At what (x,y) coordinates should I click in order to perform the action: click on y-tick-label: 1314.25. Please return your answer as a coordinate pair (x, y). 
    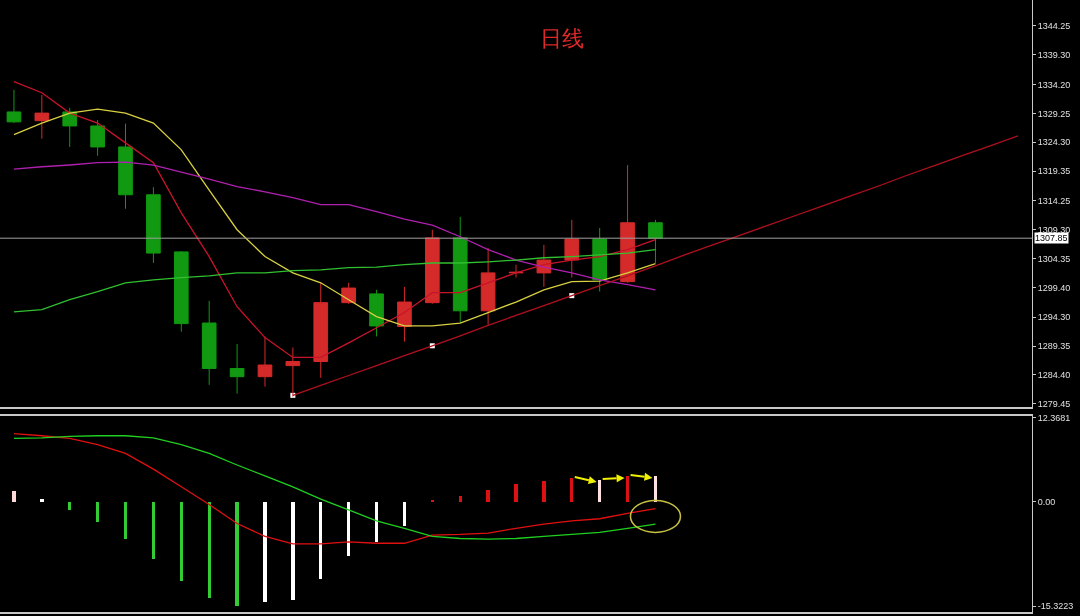
    Looking at the image, I should click on (1054, 201).